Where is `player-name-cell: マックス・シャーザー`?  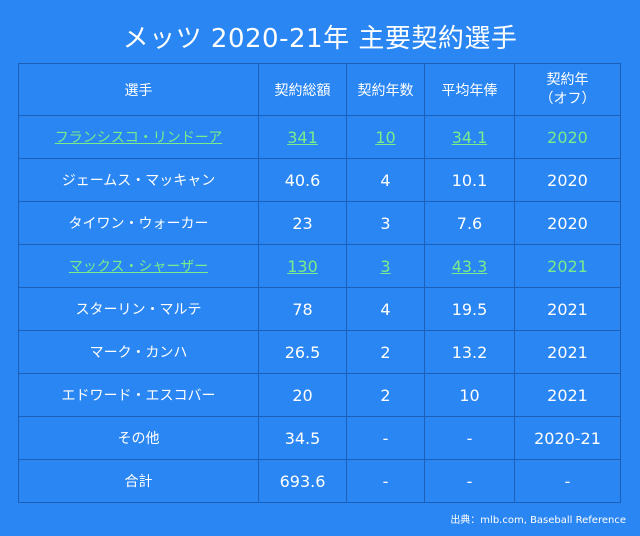 player-name-cell: マックス・シャーザー is located at coordinates (138, 266).